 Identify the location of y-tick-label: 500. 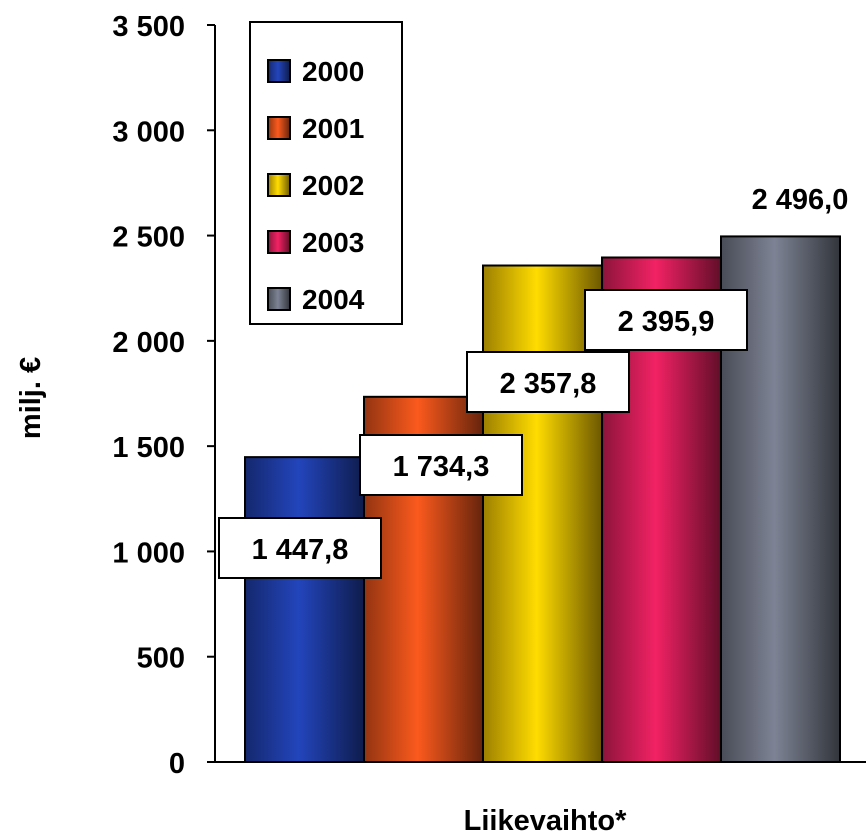
(161, 659).